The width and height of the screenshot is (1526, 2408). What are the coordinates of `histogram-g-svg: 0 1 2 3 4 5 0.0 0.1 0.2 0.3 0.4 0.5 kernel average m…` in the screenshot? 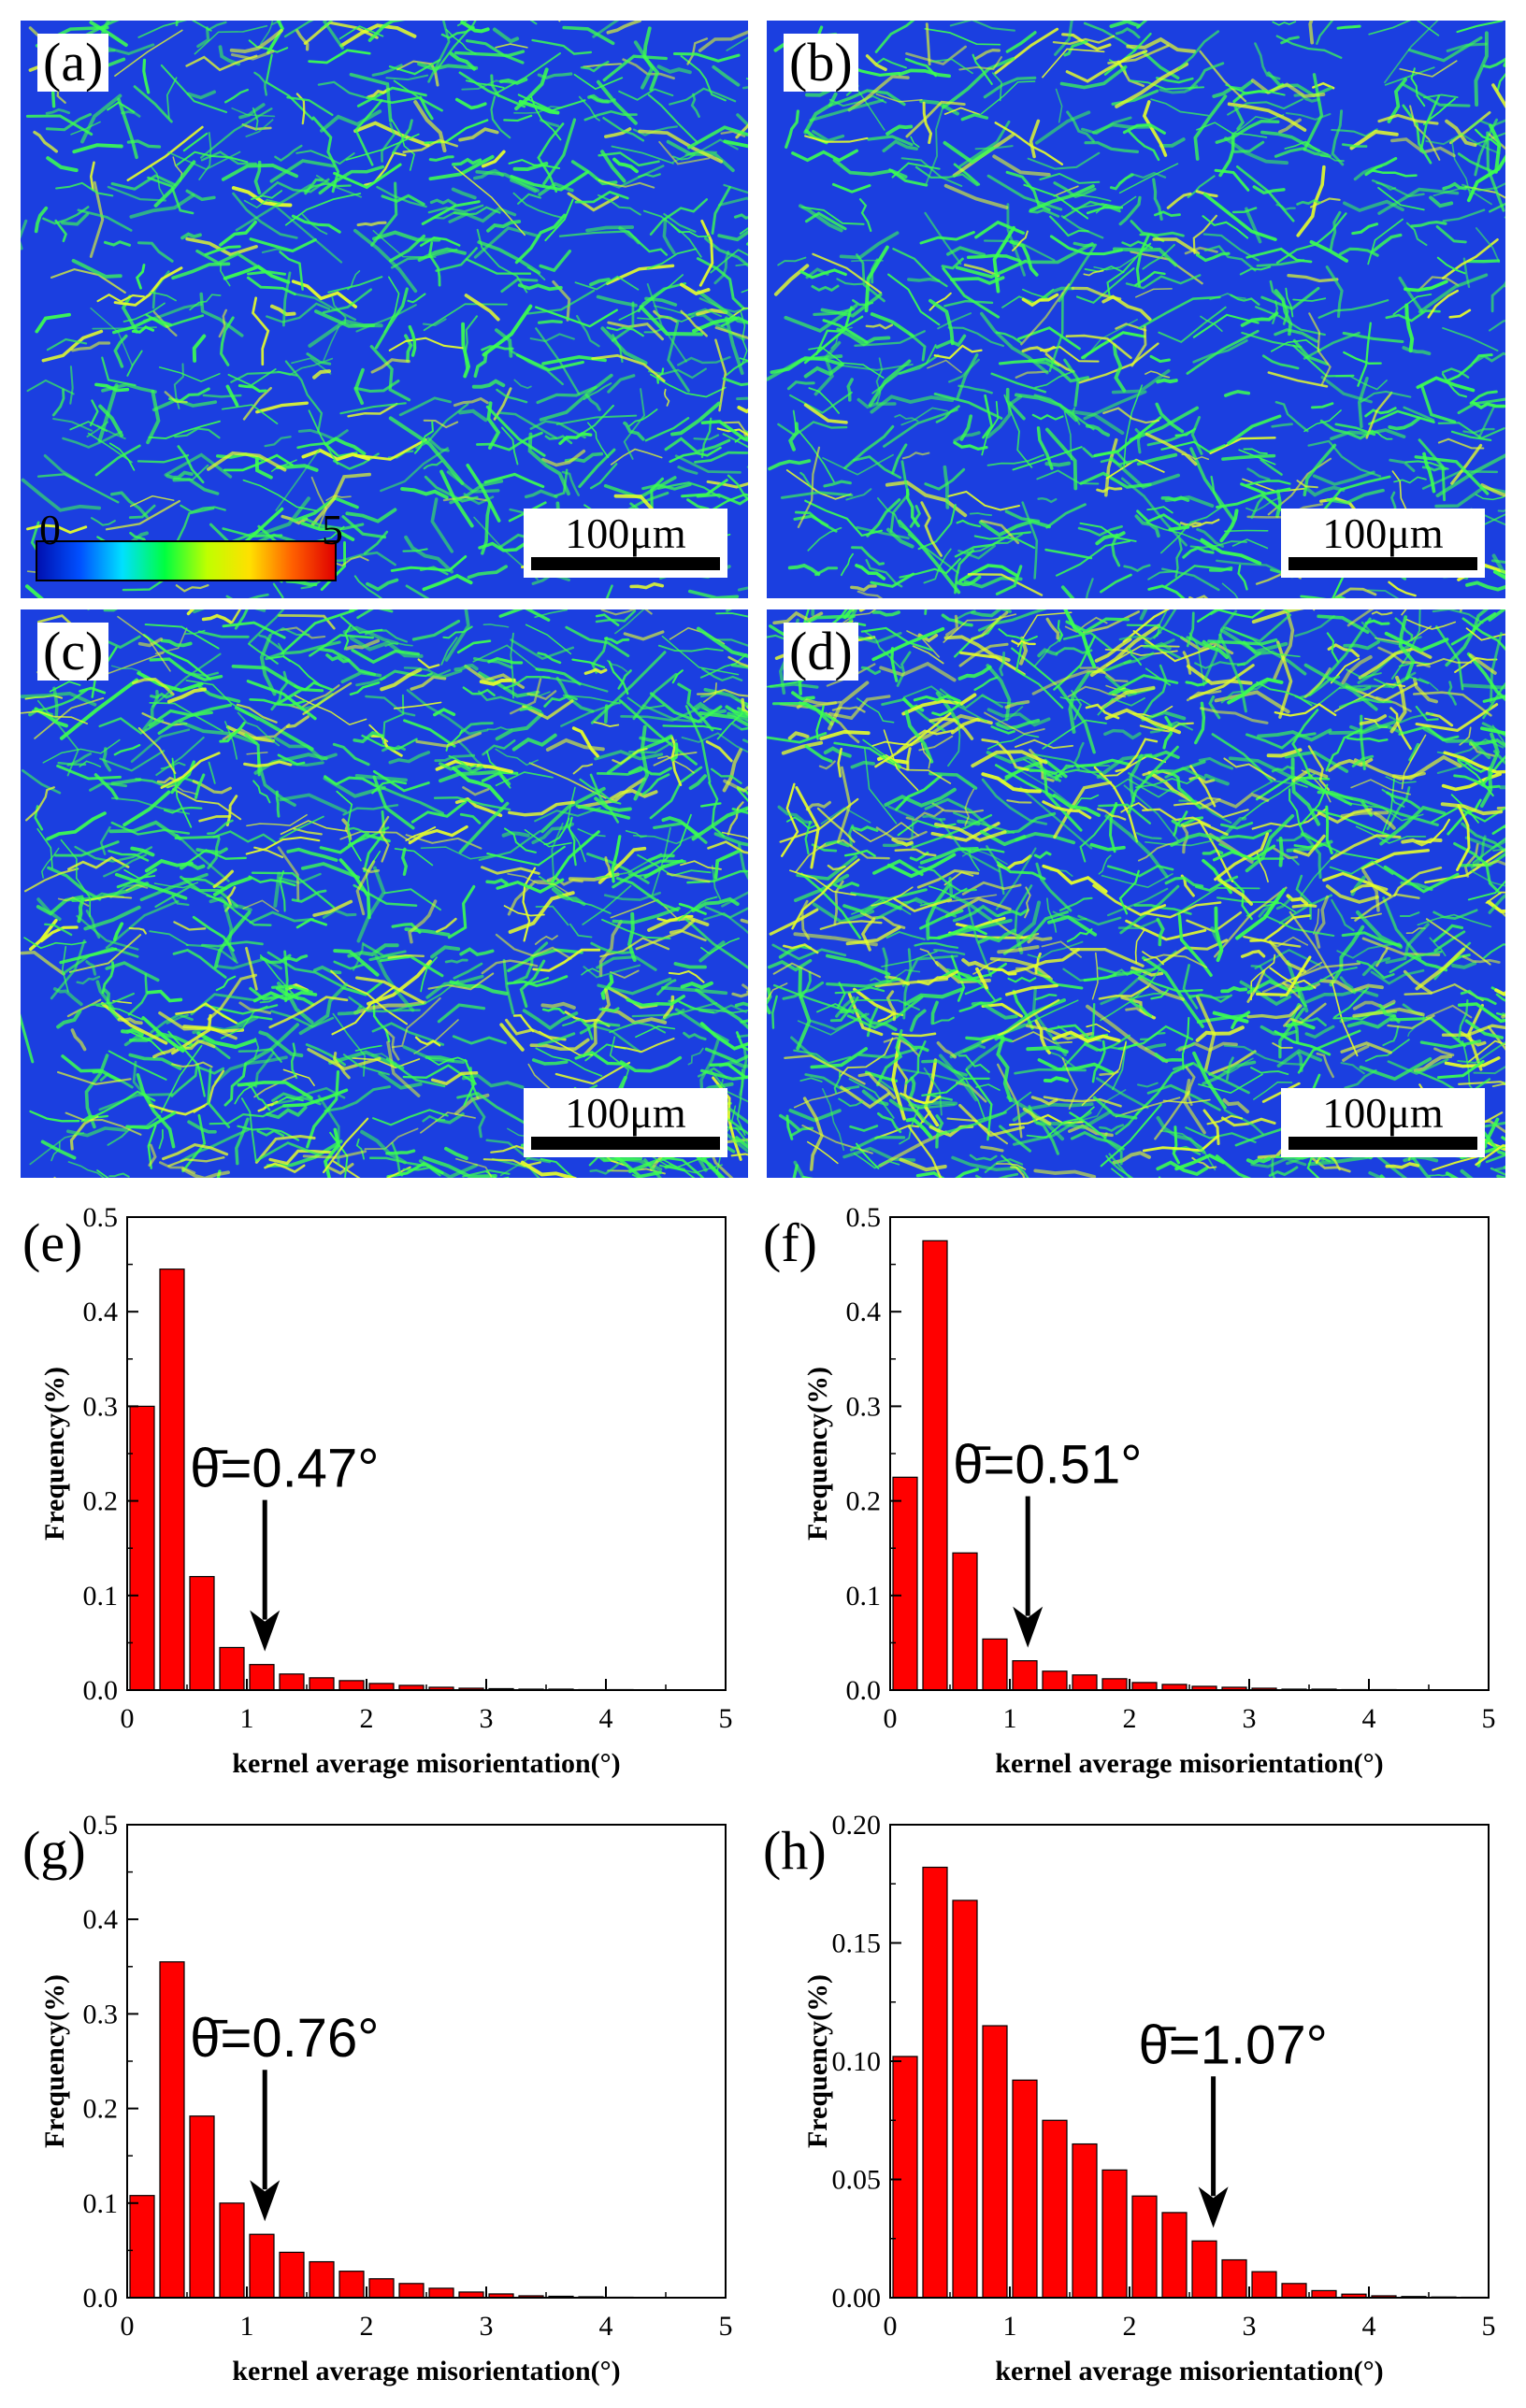 It's located at (386, 2098).